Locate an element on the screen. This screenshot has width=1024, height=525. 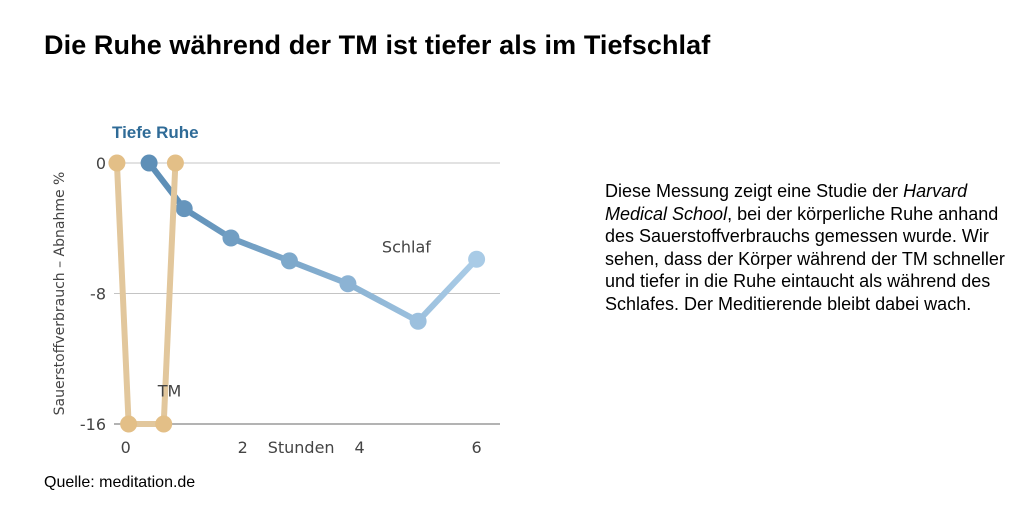
x-tick-label: 6 is located at coordinates (477, 447).